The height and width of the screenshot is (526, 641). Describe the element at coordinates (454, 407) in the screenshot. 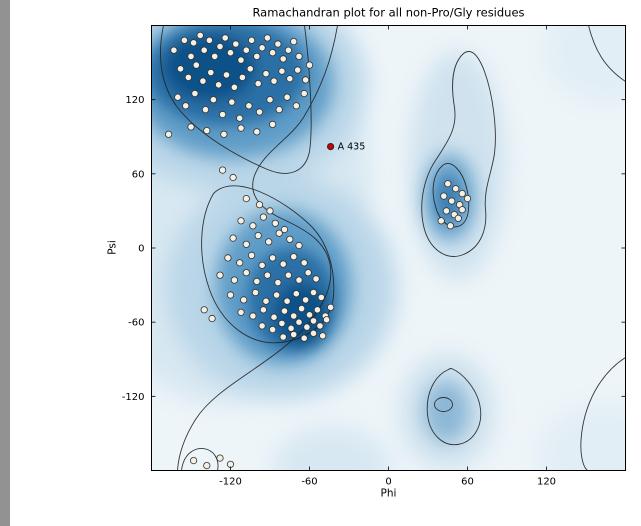

I see `contour-bottomright-outer` at that location.